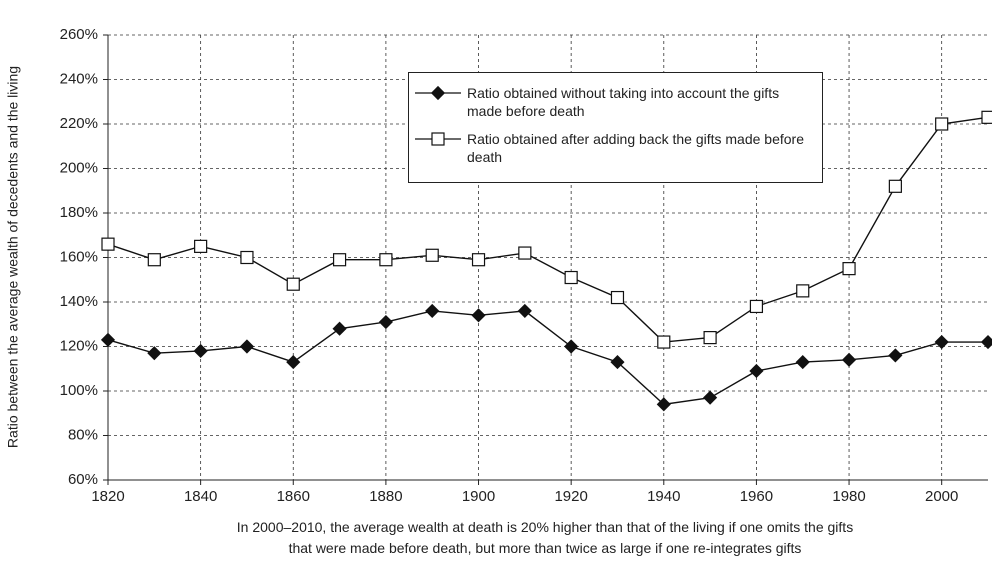  Describe the element at coordinates (79, 123) in the screenshot. I see `y-tick-label: 220%` at that location.